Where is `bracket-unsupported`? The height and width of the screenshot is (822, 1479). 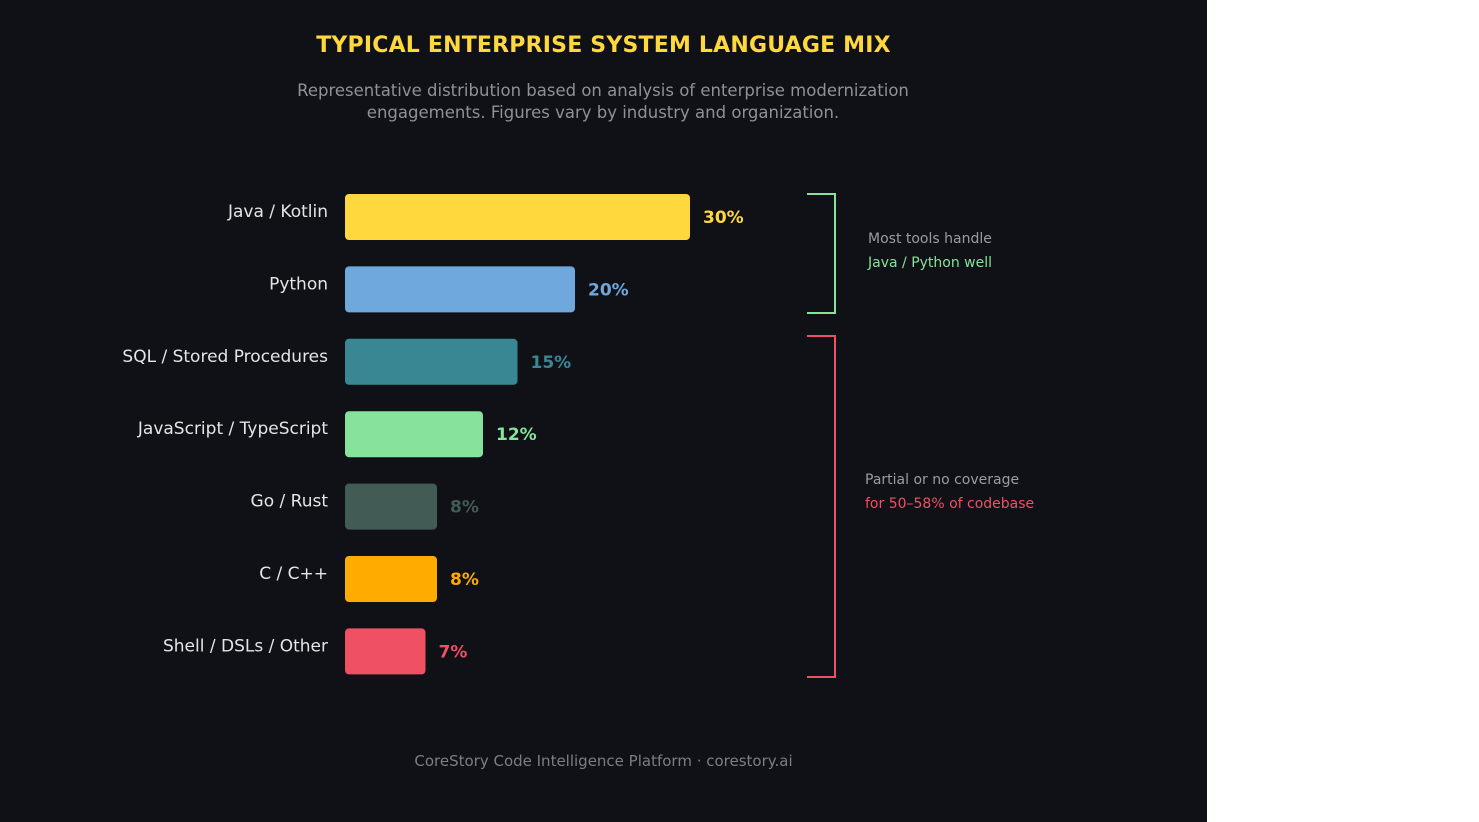 bracket-unsupported is located at coordinates (821, 506).